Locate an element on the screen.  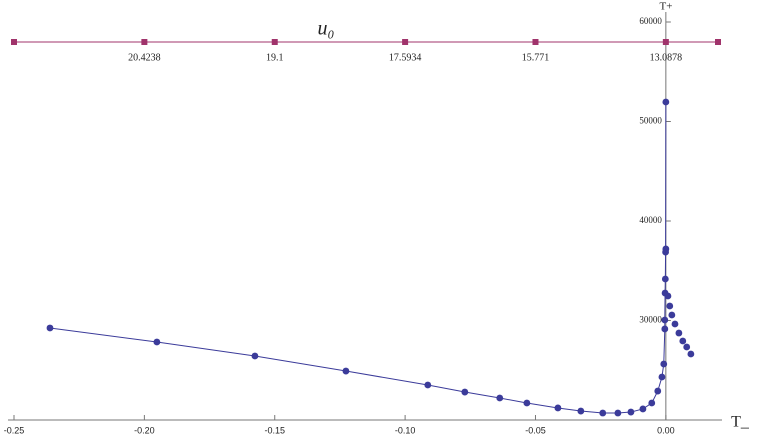
y-tick-label: 60000 is located at coordinates (650, 21).